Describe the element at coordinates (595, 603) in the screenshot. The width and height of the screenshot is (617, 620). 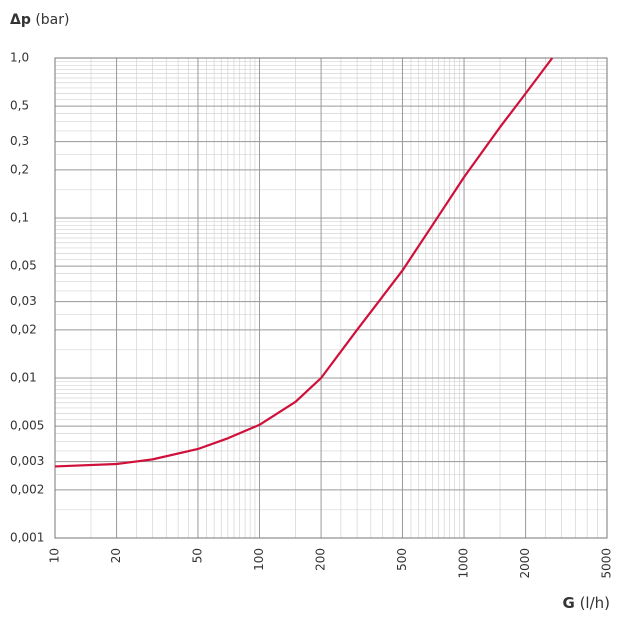
I see `x-axis-unit: (l/h)` at that location.